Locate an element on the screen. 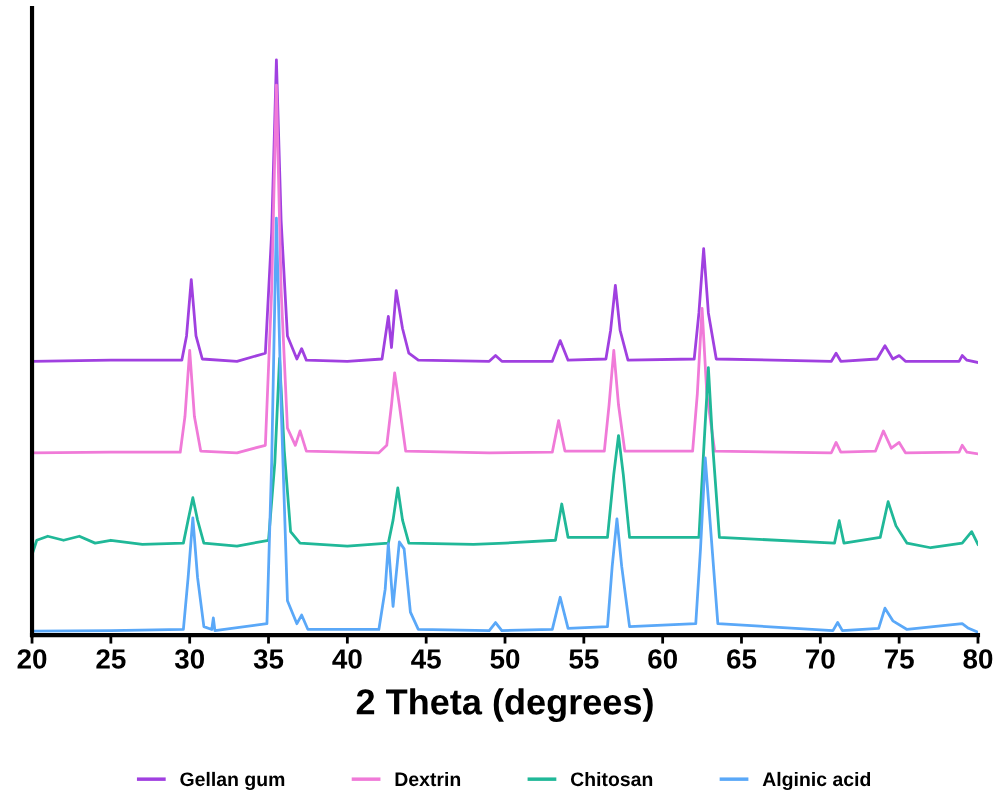  x-tick-label: 45 is located at coordinates (426, 659).